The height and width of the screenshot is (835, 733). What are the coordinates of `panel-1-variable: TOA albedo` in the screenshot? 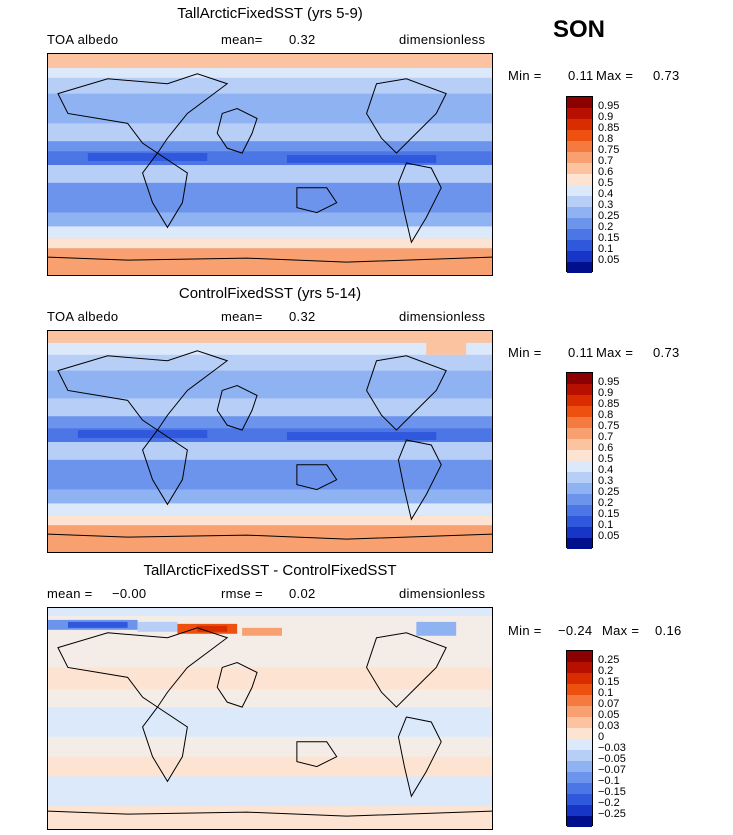 It's located at (83, 39).